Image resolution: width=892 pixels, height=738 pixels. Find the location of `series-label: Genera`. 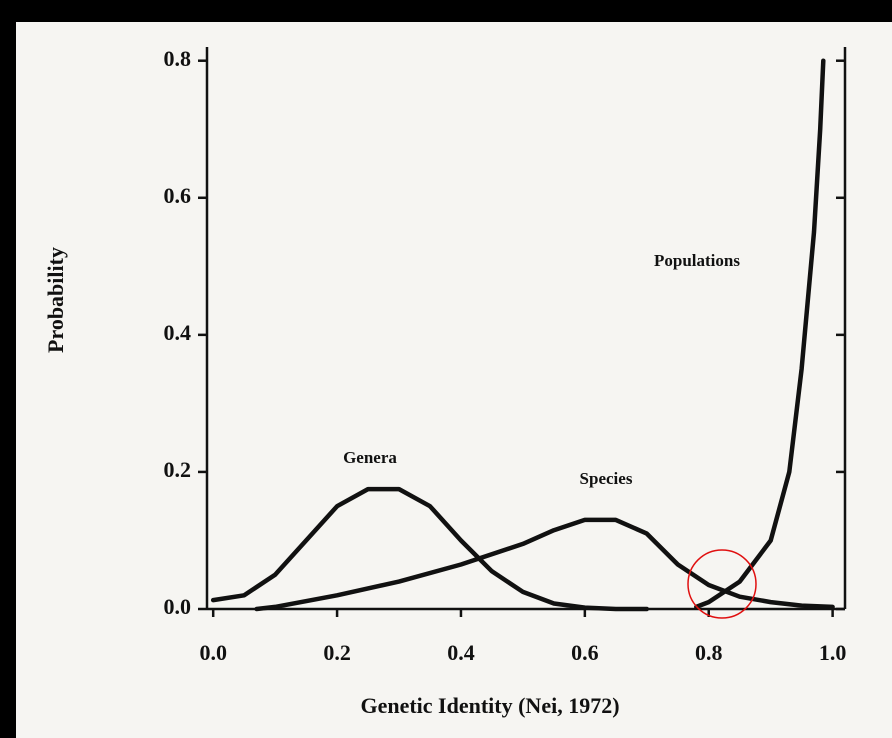

series-label: Genera is located at coordinates (370, 457).